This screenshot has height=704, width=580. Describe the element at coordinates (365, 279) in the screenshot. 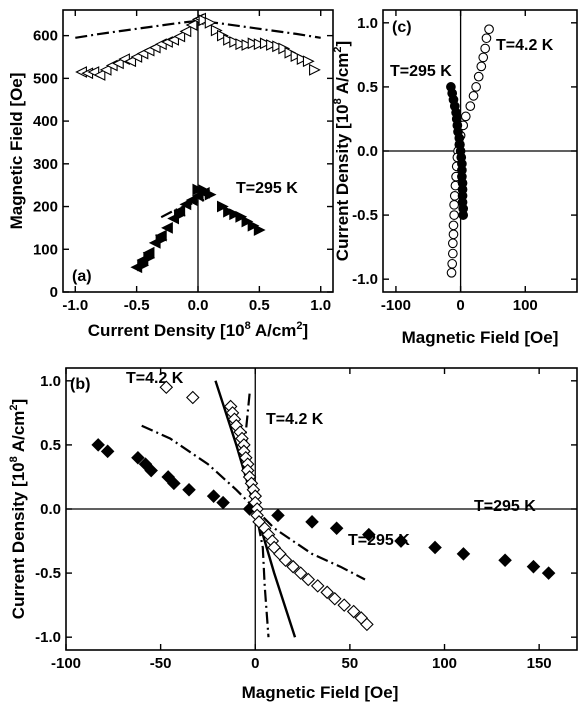

I see `y-tick-label: -1.0` at that location.